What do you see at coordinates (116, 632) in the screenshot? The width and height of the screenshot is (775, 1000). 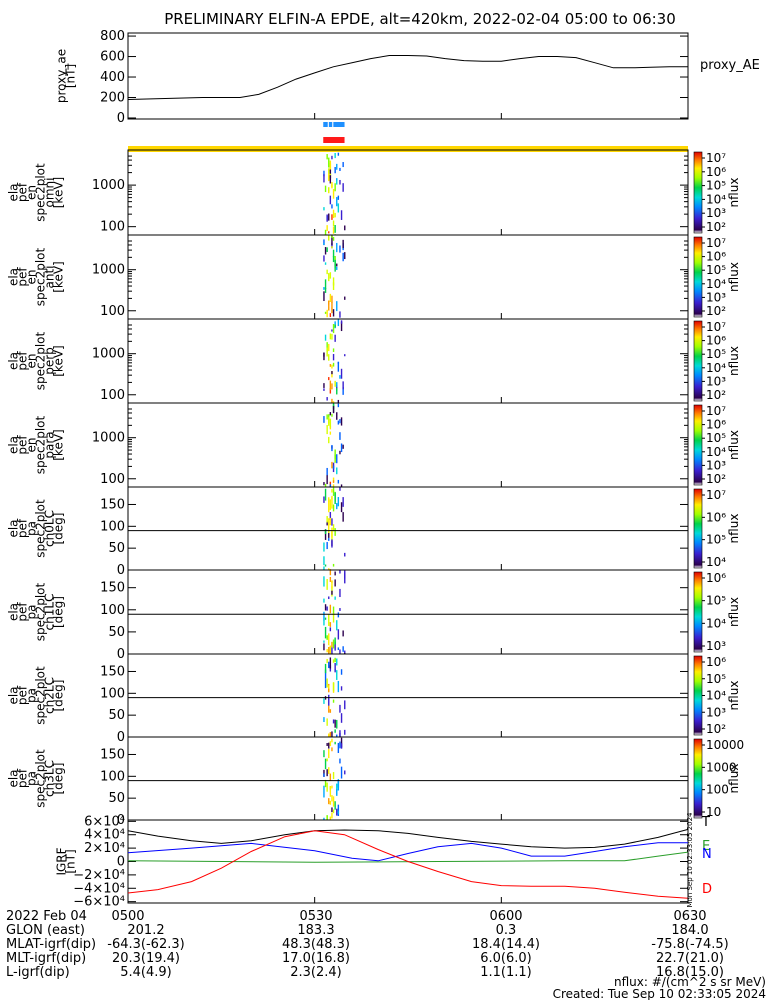 I see `y-tick-label: 50` at bounding box center [116, 632].